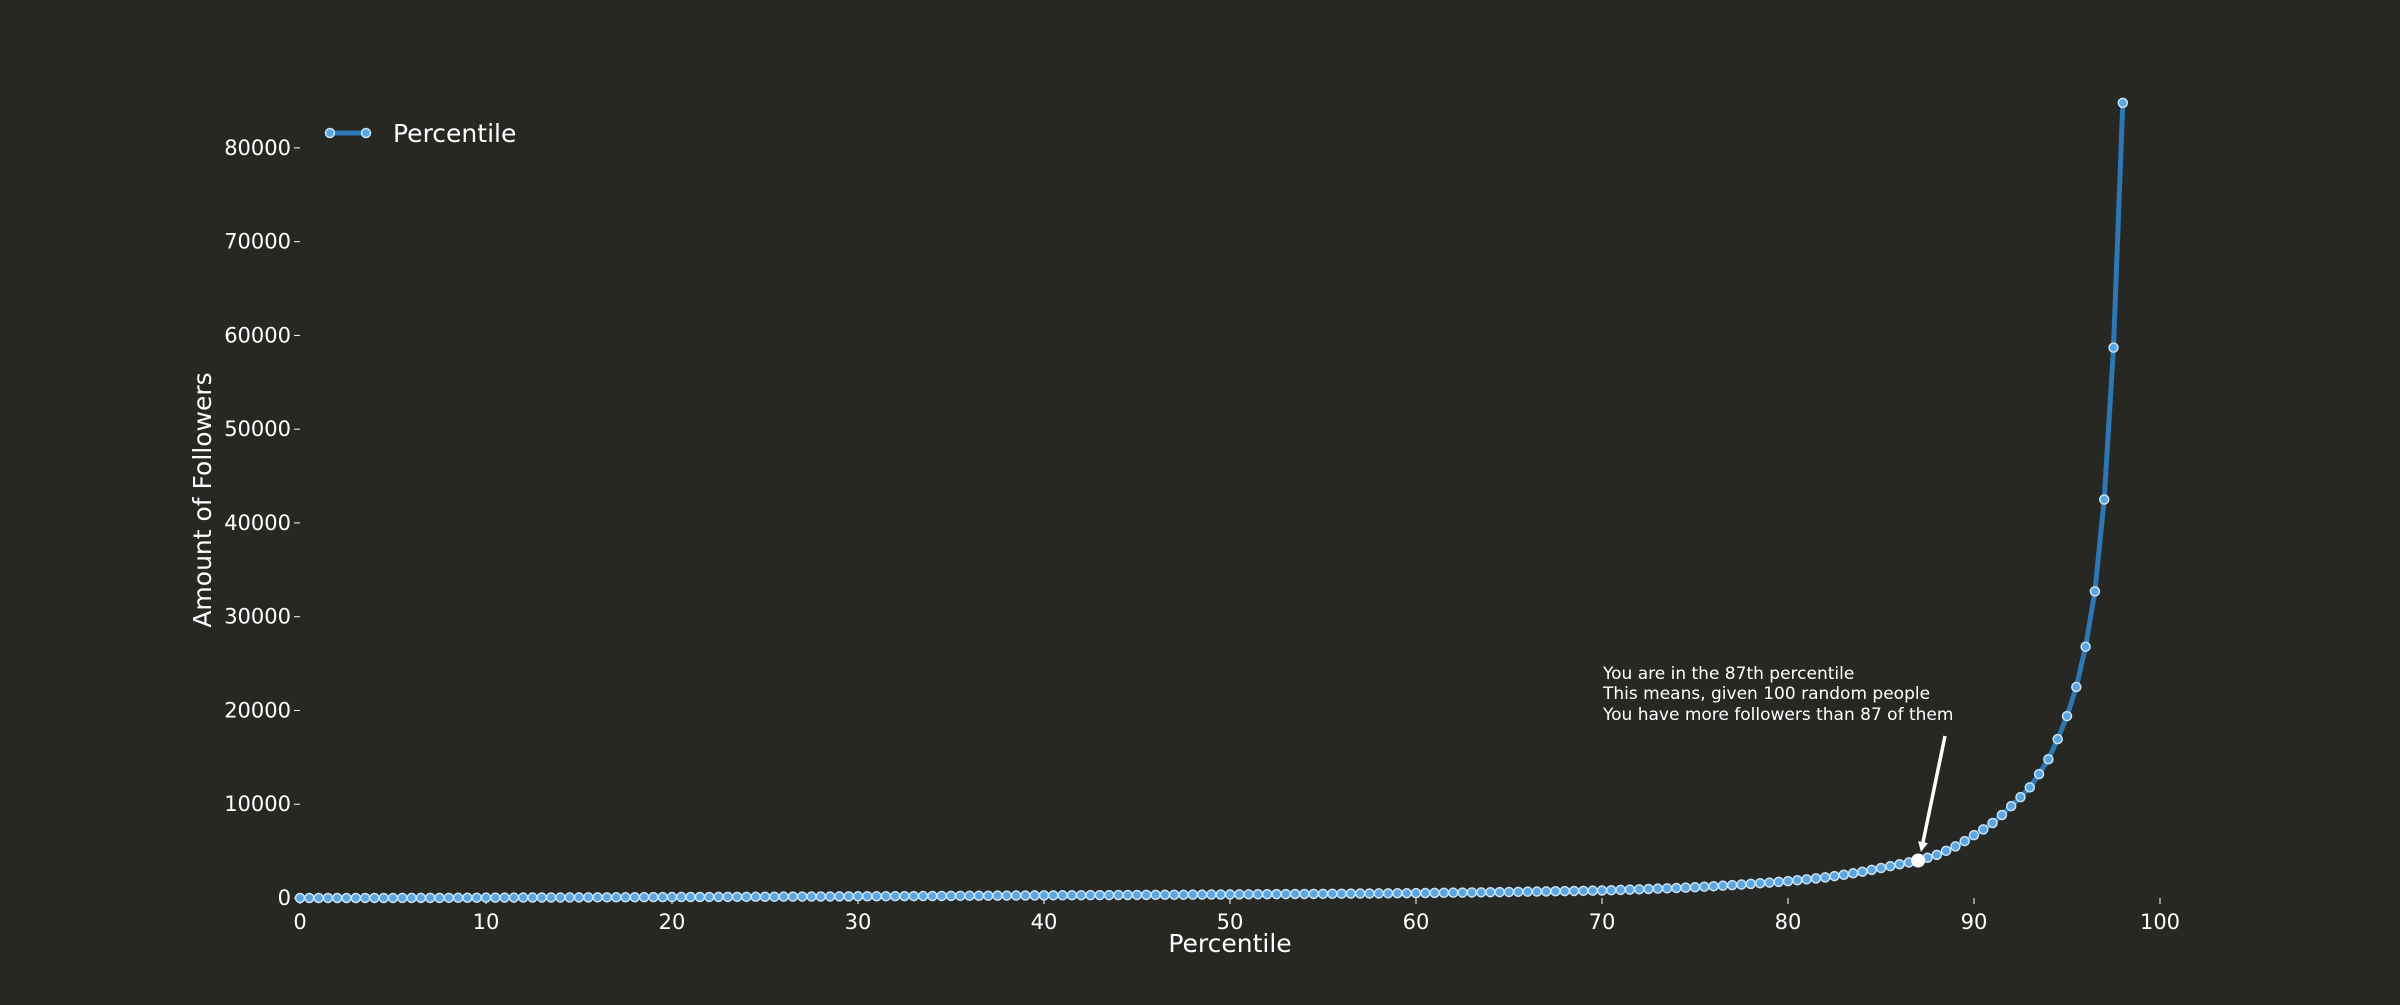 The image size is (2400, 1005). I want to click on y-tick-label: 80000, so click(257, 148).